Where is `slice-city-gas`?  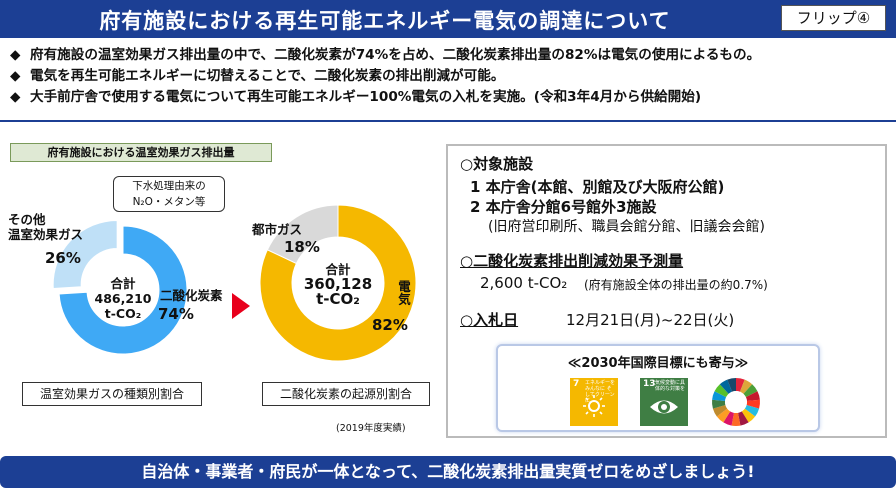
slice-city-gas is located at coordinates (302, 234).